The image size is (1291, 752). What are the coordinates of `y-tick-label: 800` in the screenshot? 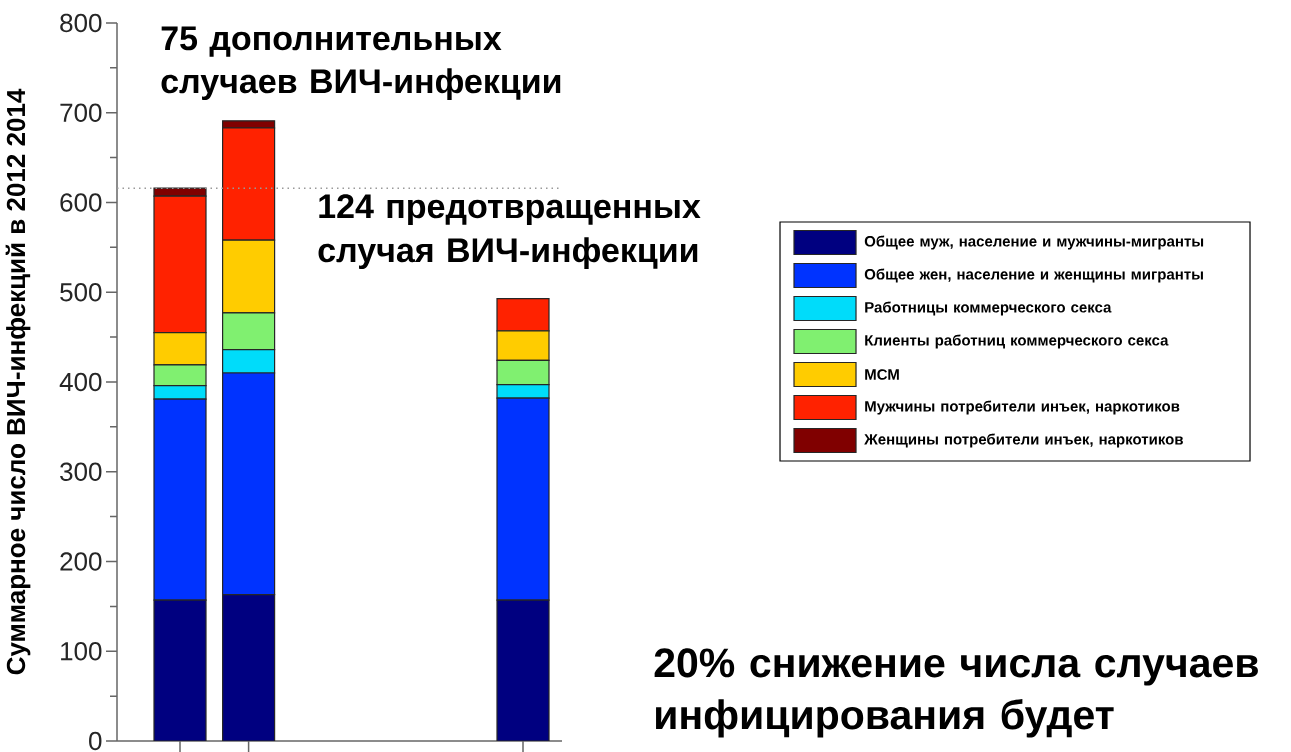 It's located at (81, 23).